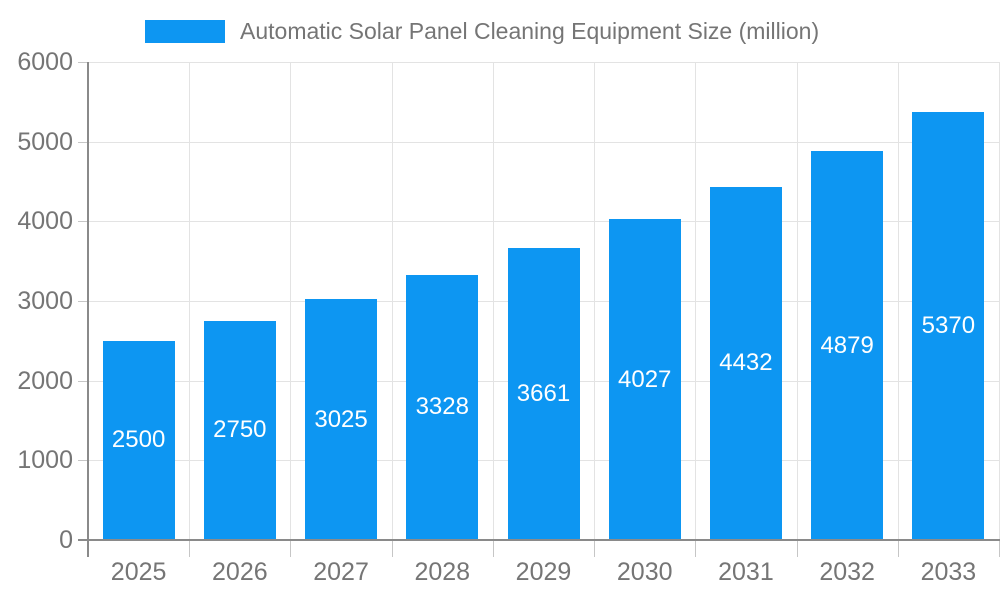 This screenshot has height=600, width=1000. What do you see at coordinates (138, 572) in the screenshot?
I see `x-tick-label: 2025` at bounding box center [138, 572].